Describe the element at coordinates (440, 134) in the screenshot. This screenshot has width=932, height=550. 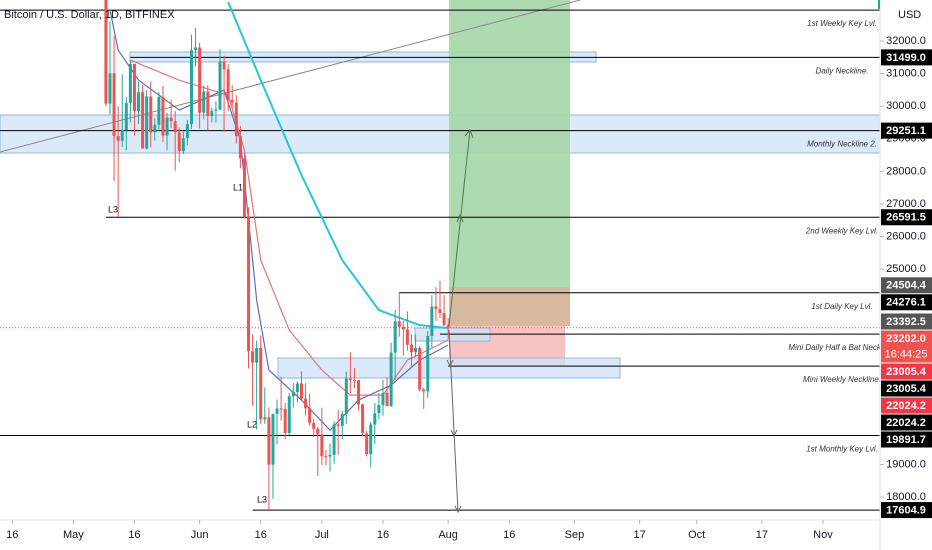
I see `zone-monthly` at that location.